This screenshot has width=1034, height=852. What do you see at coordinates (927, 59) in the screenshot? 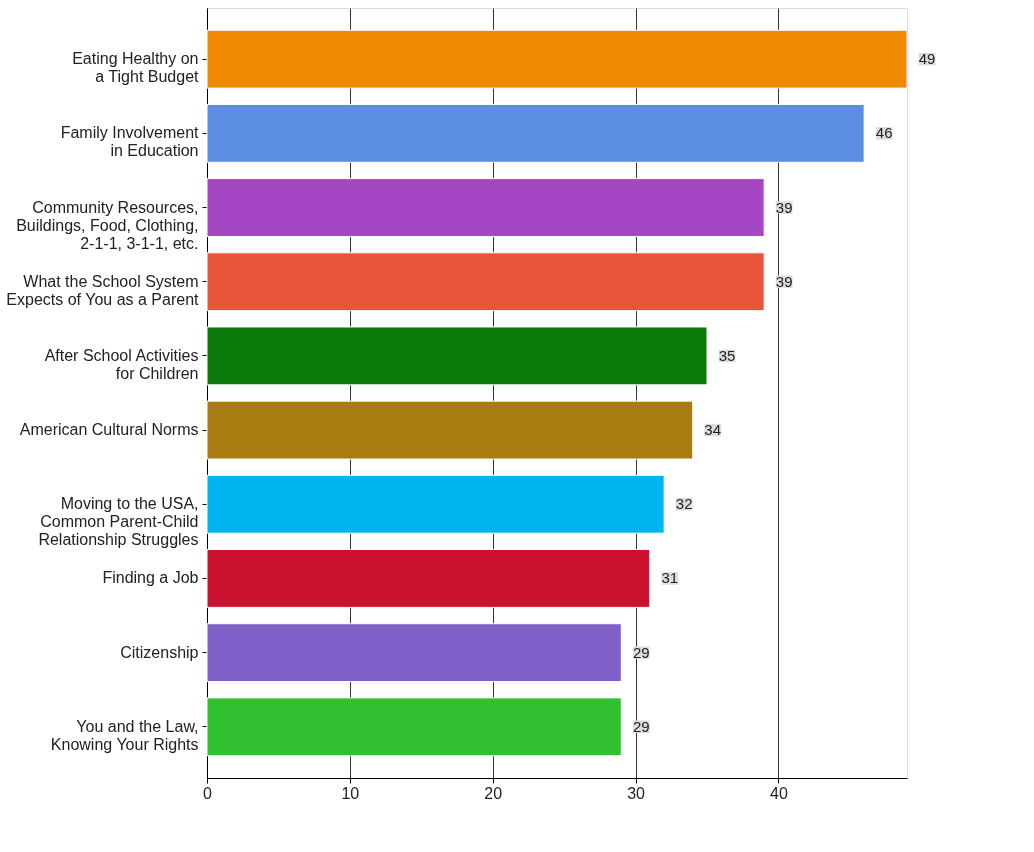
I see `data-label: 49` at bounding box center [927, 59].